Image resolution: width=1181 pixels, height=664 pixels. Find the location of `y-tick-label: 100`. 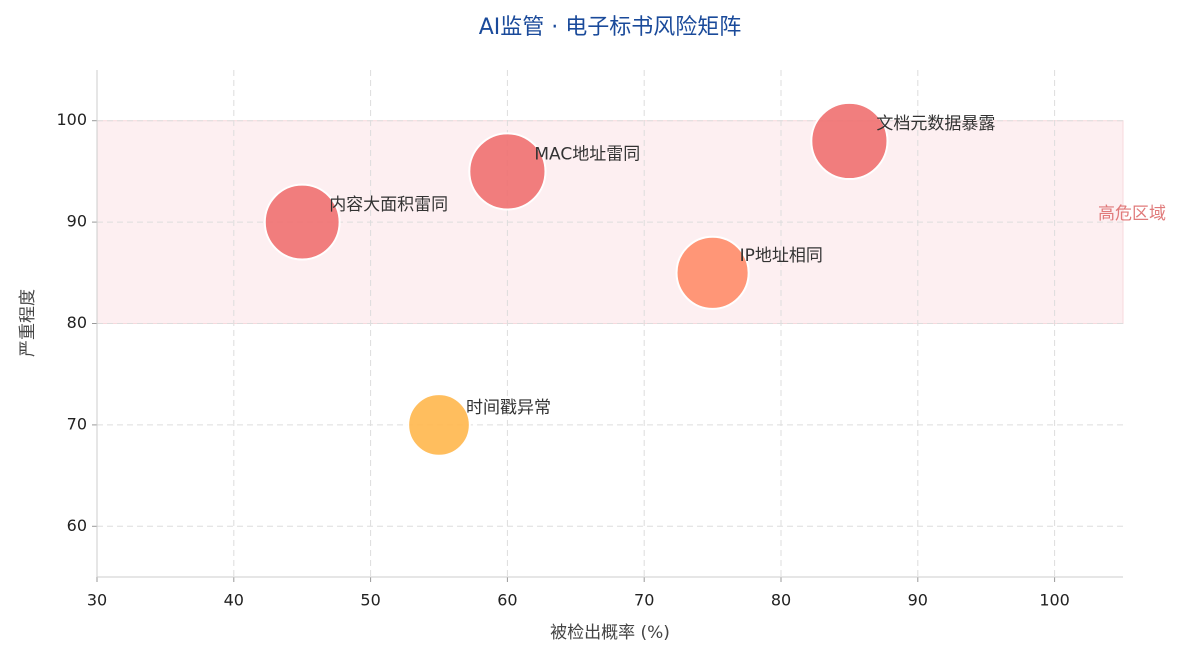

y-tick-label: 100 is located at coordinates (71, 119).